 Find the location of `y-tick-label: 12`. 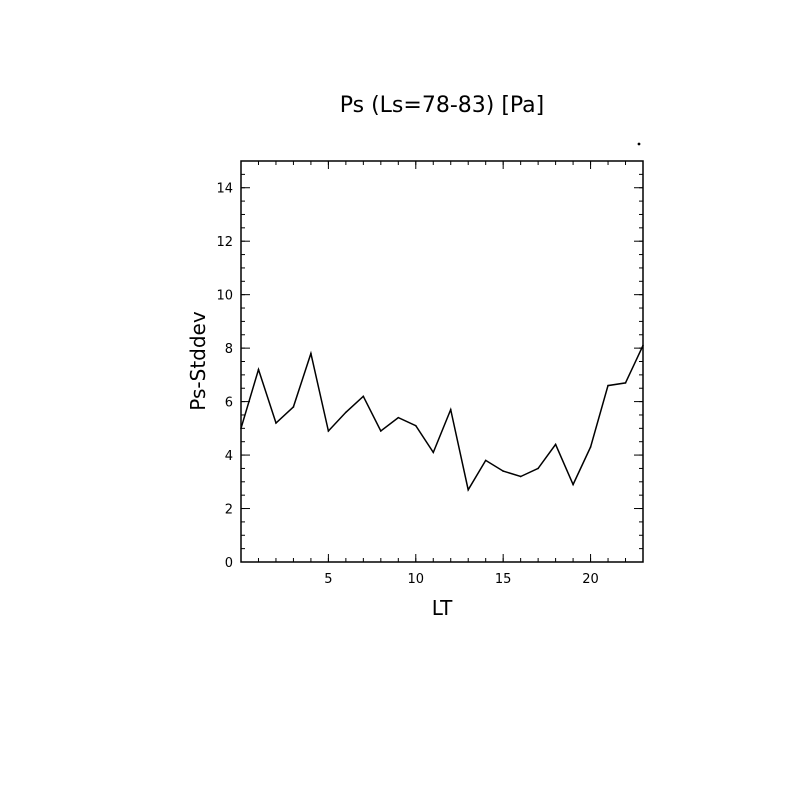

y-tick-label: 12 is located at coordinates (224, 242).